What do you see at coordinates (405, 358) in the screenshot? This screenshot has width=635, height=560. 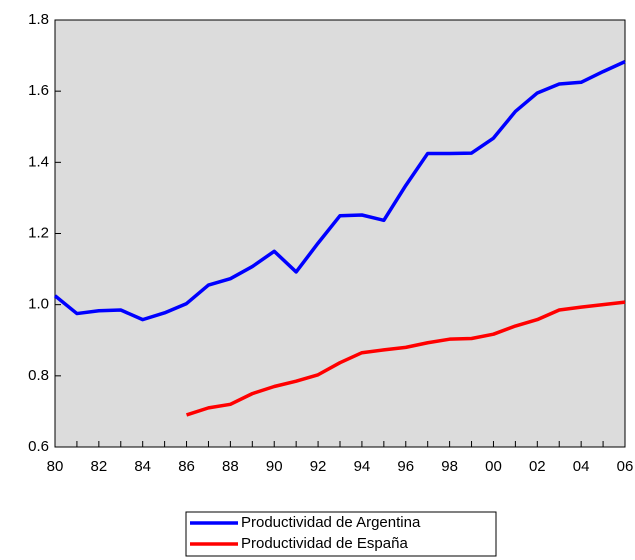 I see `series-line` at bounding box center [405, 358].